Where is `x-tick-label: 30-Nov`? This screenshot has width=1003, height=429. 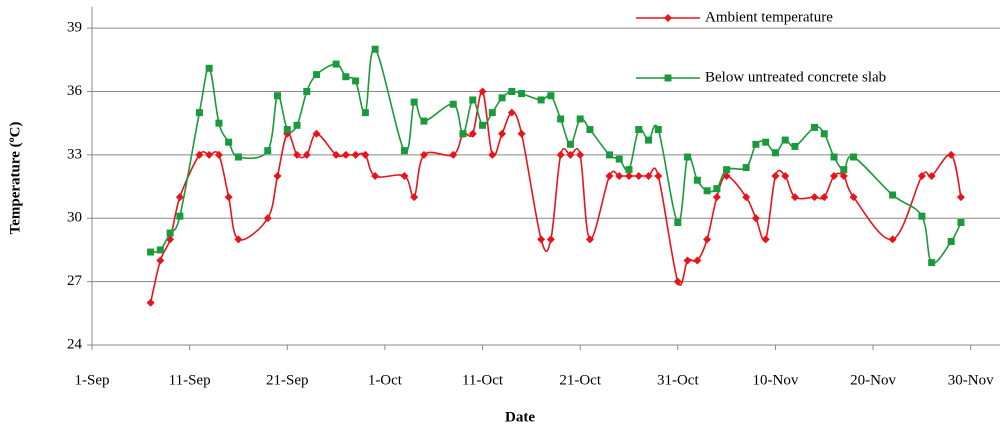
x-tick-label: 30-Nov is located at coordinates (971, 380).